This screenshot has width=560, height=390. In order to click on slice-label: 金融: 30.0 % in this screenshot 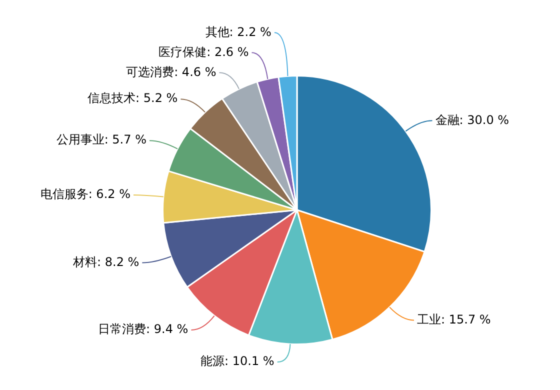, I will do `click(472, 119)`.